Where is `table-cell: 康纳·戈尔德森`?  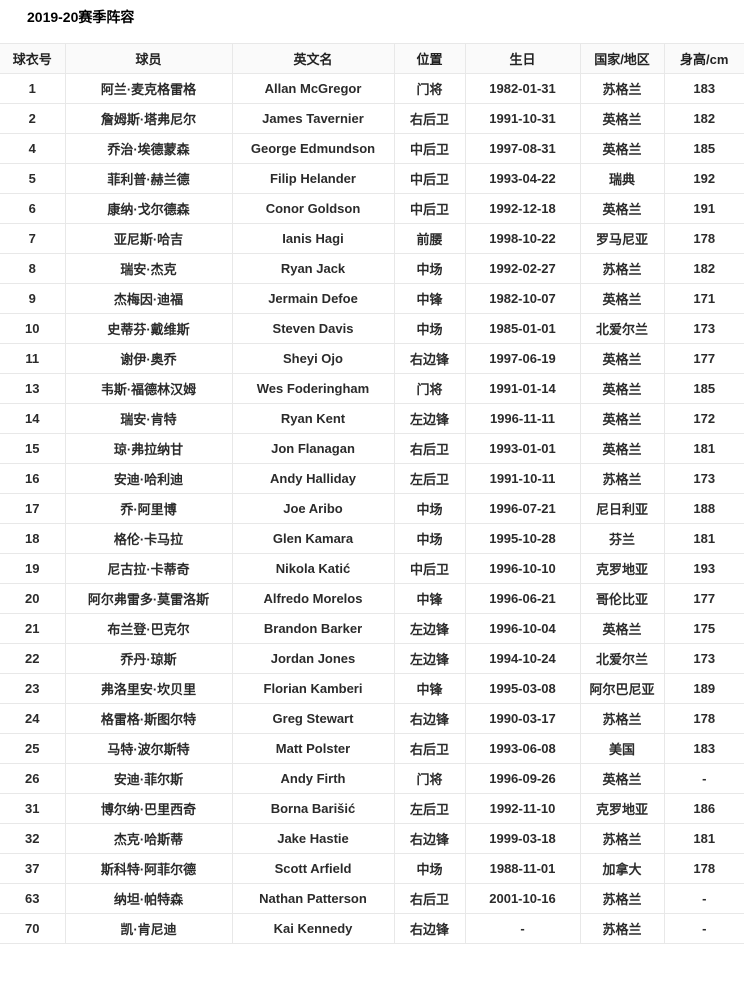 table-cell: 康纳·戈尔德森 is located at coordinates (148, 208).